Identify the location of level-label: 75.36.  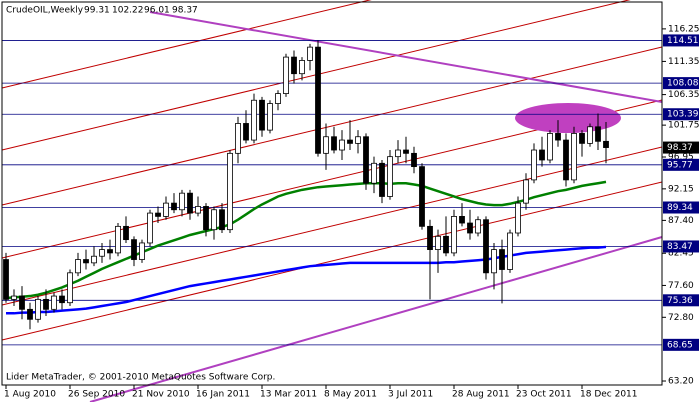
(680, 301).